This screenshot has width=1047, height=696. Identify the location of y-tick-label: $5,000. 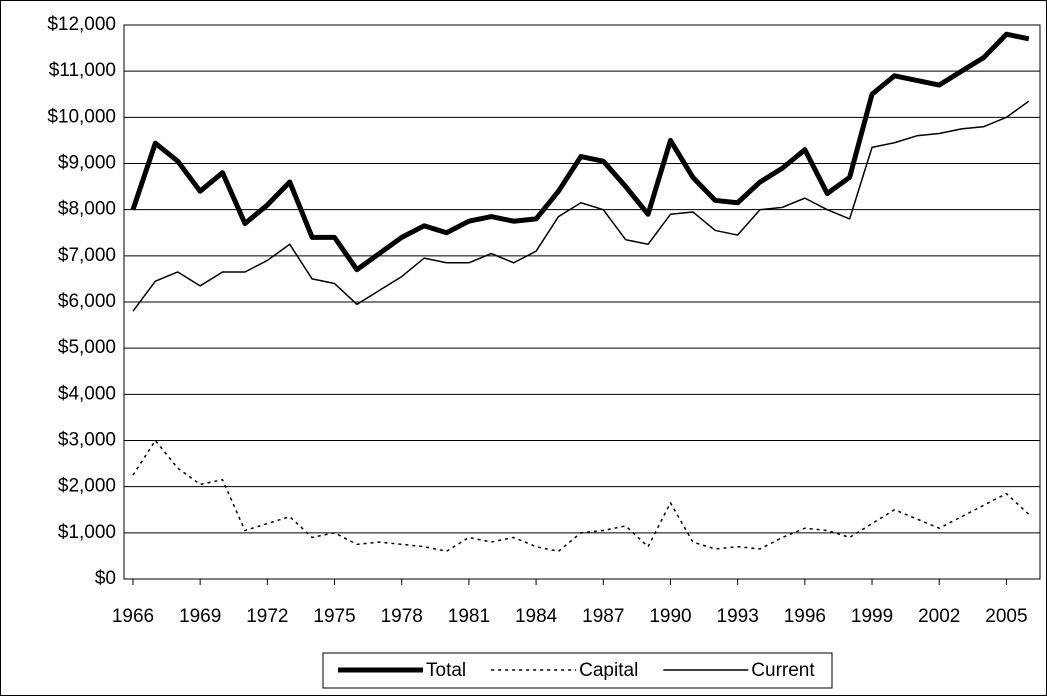
(87, 347).